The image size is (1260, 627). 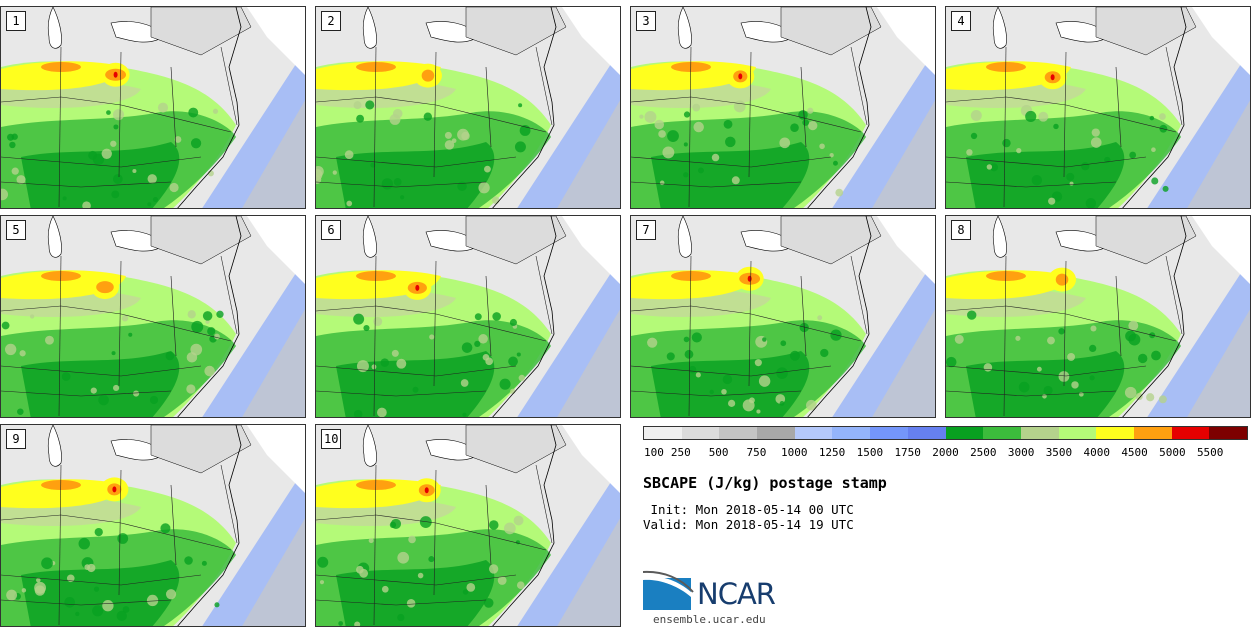 I want to click on map-panel: 7, so click(x=783, y=316).